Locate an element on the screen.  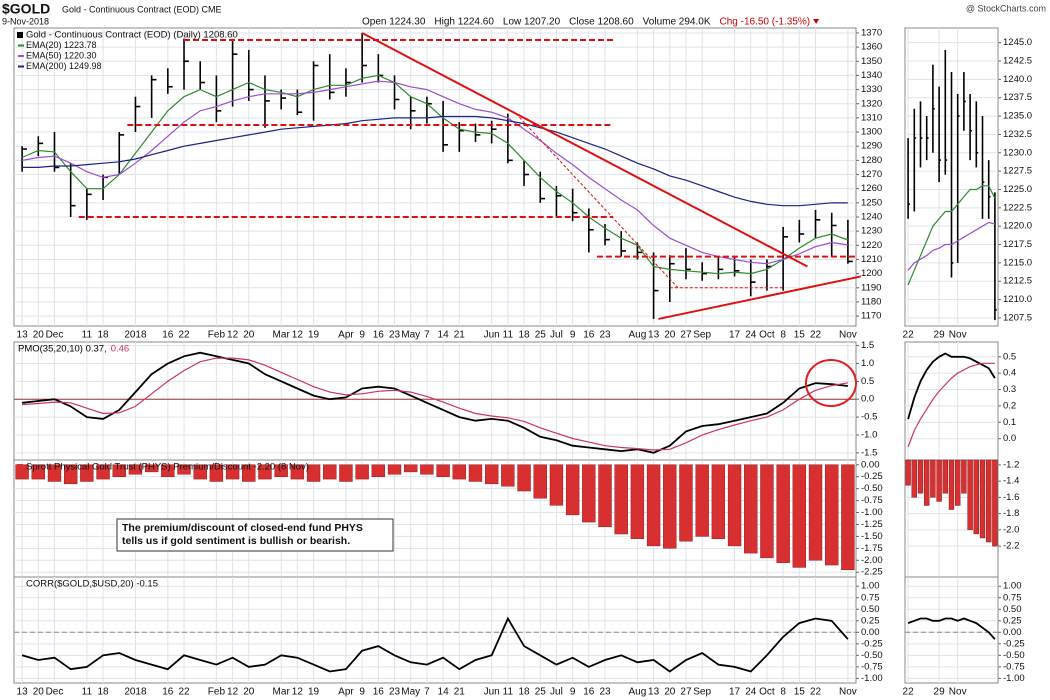
x-tick-label: 24 is located at coordinates (751, 692).